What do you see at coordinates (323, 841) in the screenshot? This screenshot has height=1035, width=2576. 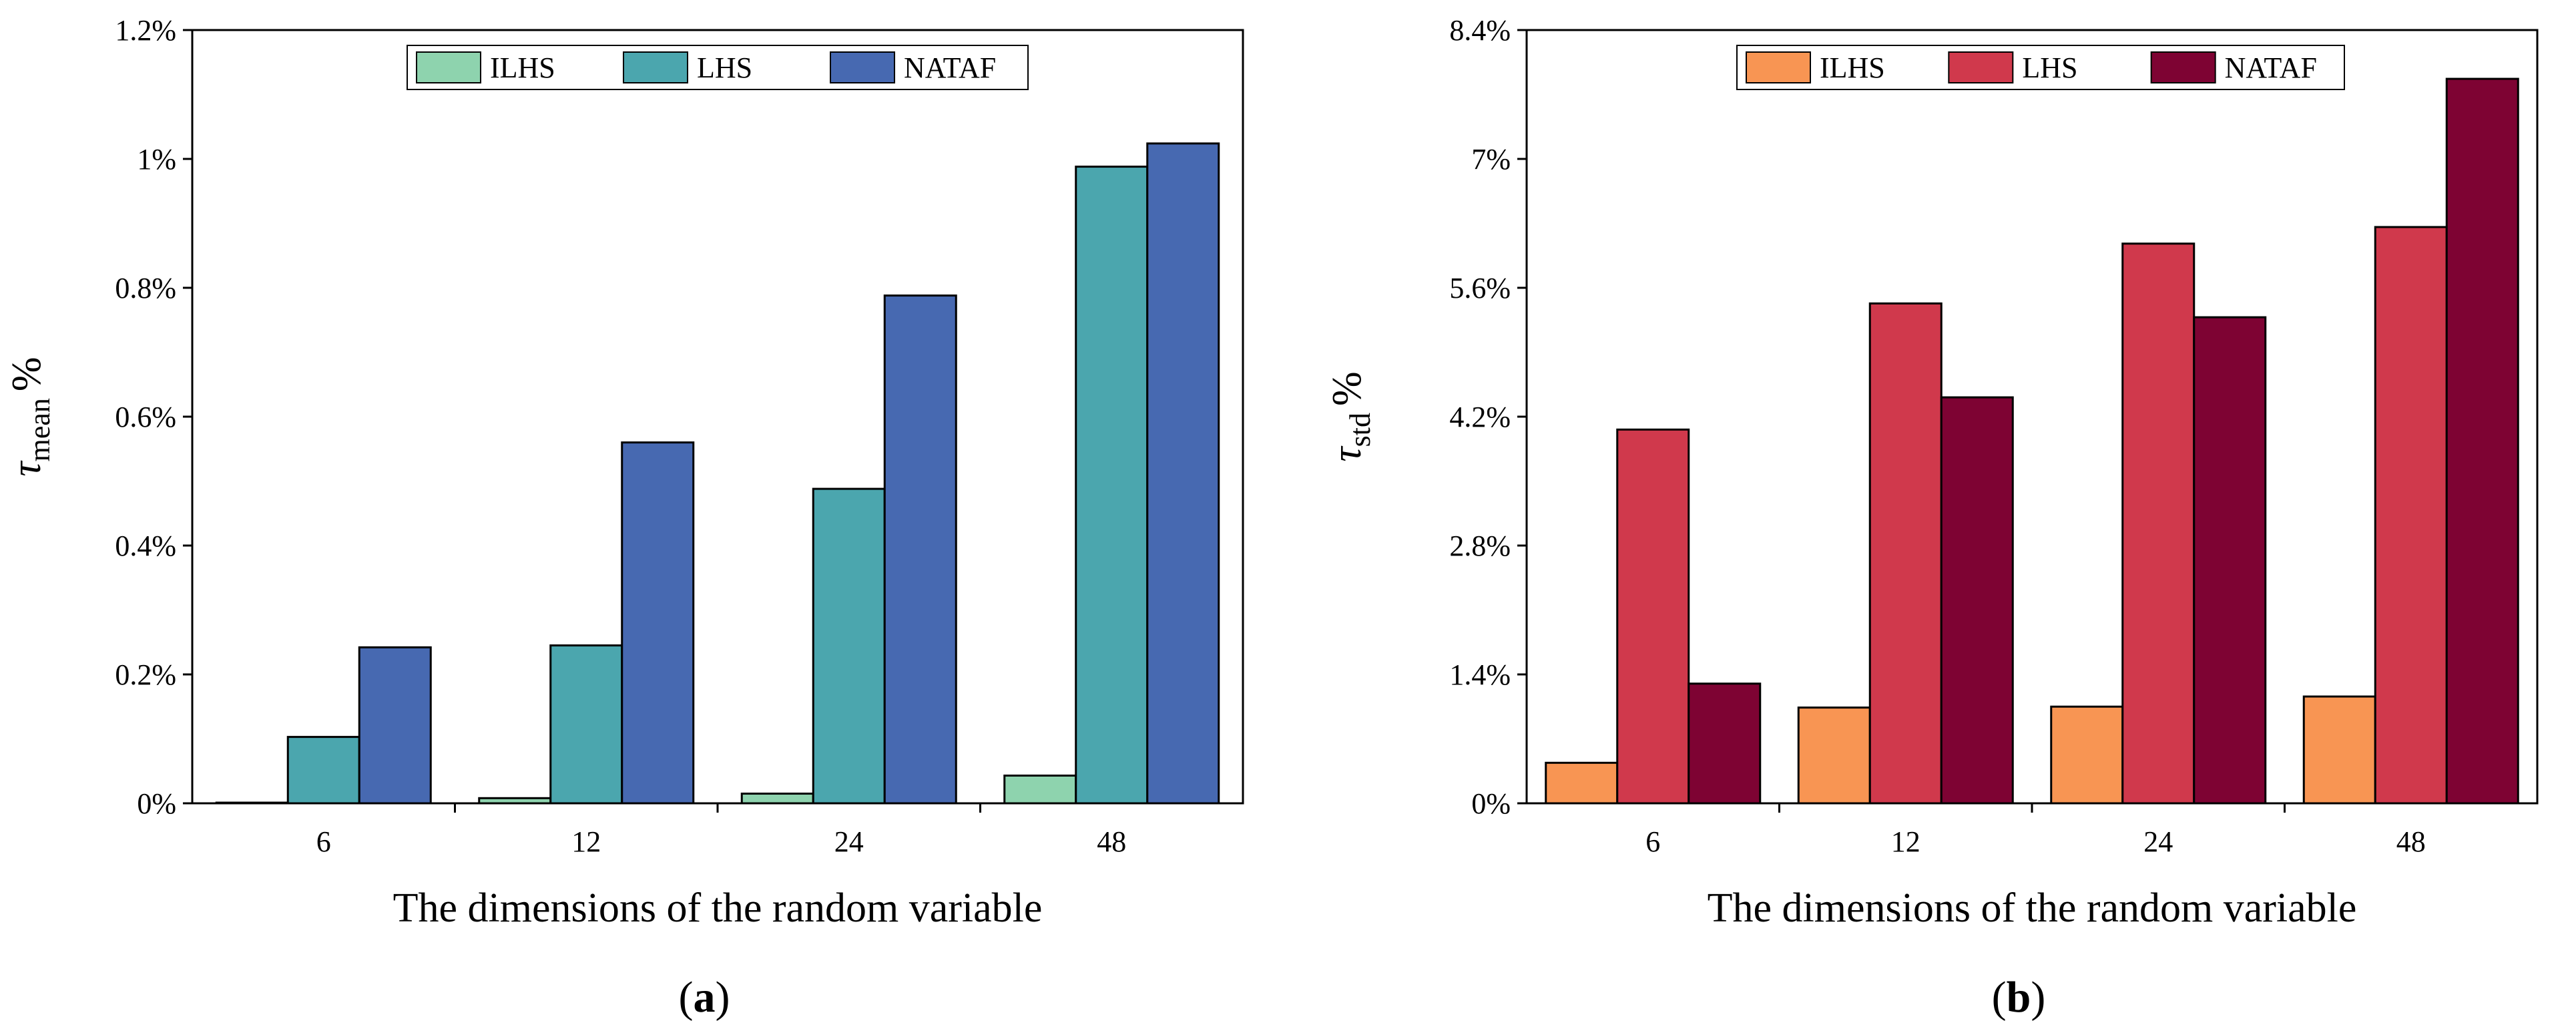 I see `x-tick-label-a-6: 6` at bounding box center [323, 841].